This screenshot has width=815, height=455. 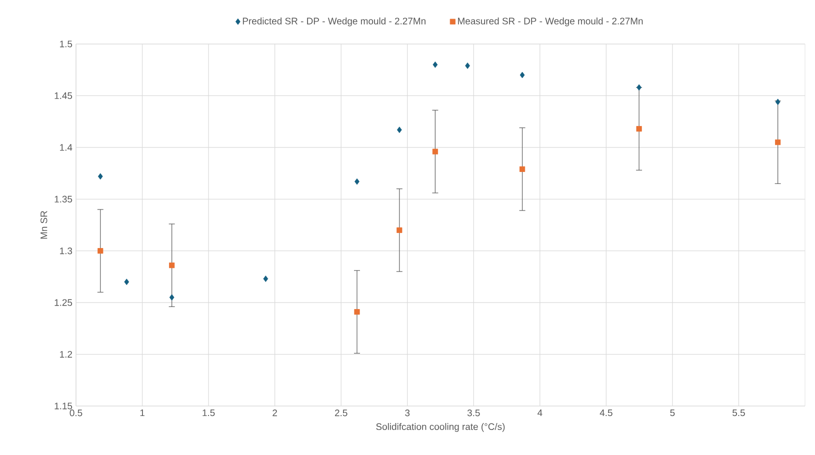 I want to click on y-tick-label: 1.25, so click(x=63, y=302).